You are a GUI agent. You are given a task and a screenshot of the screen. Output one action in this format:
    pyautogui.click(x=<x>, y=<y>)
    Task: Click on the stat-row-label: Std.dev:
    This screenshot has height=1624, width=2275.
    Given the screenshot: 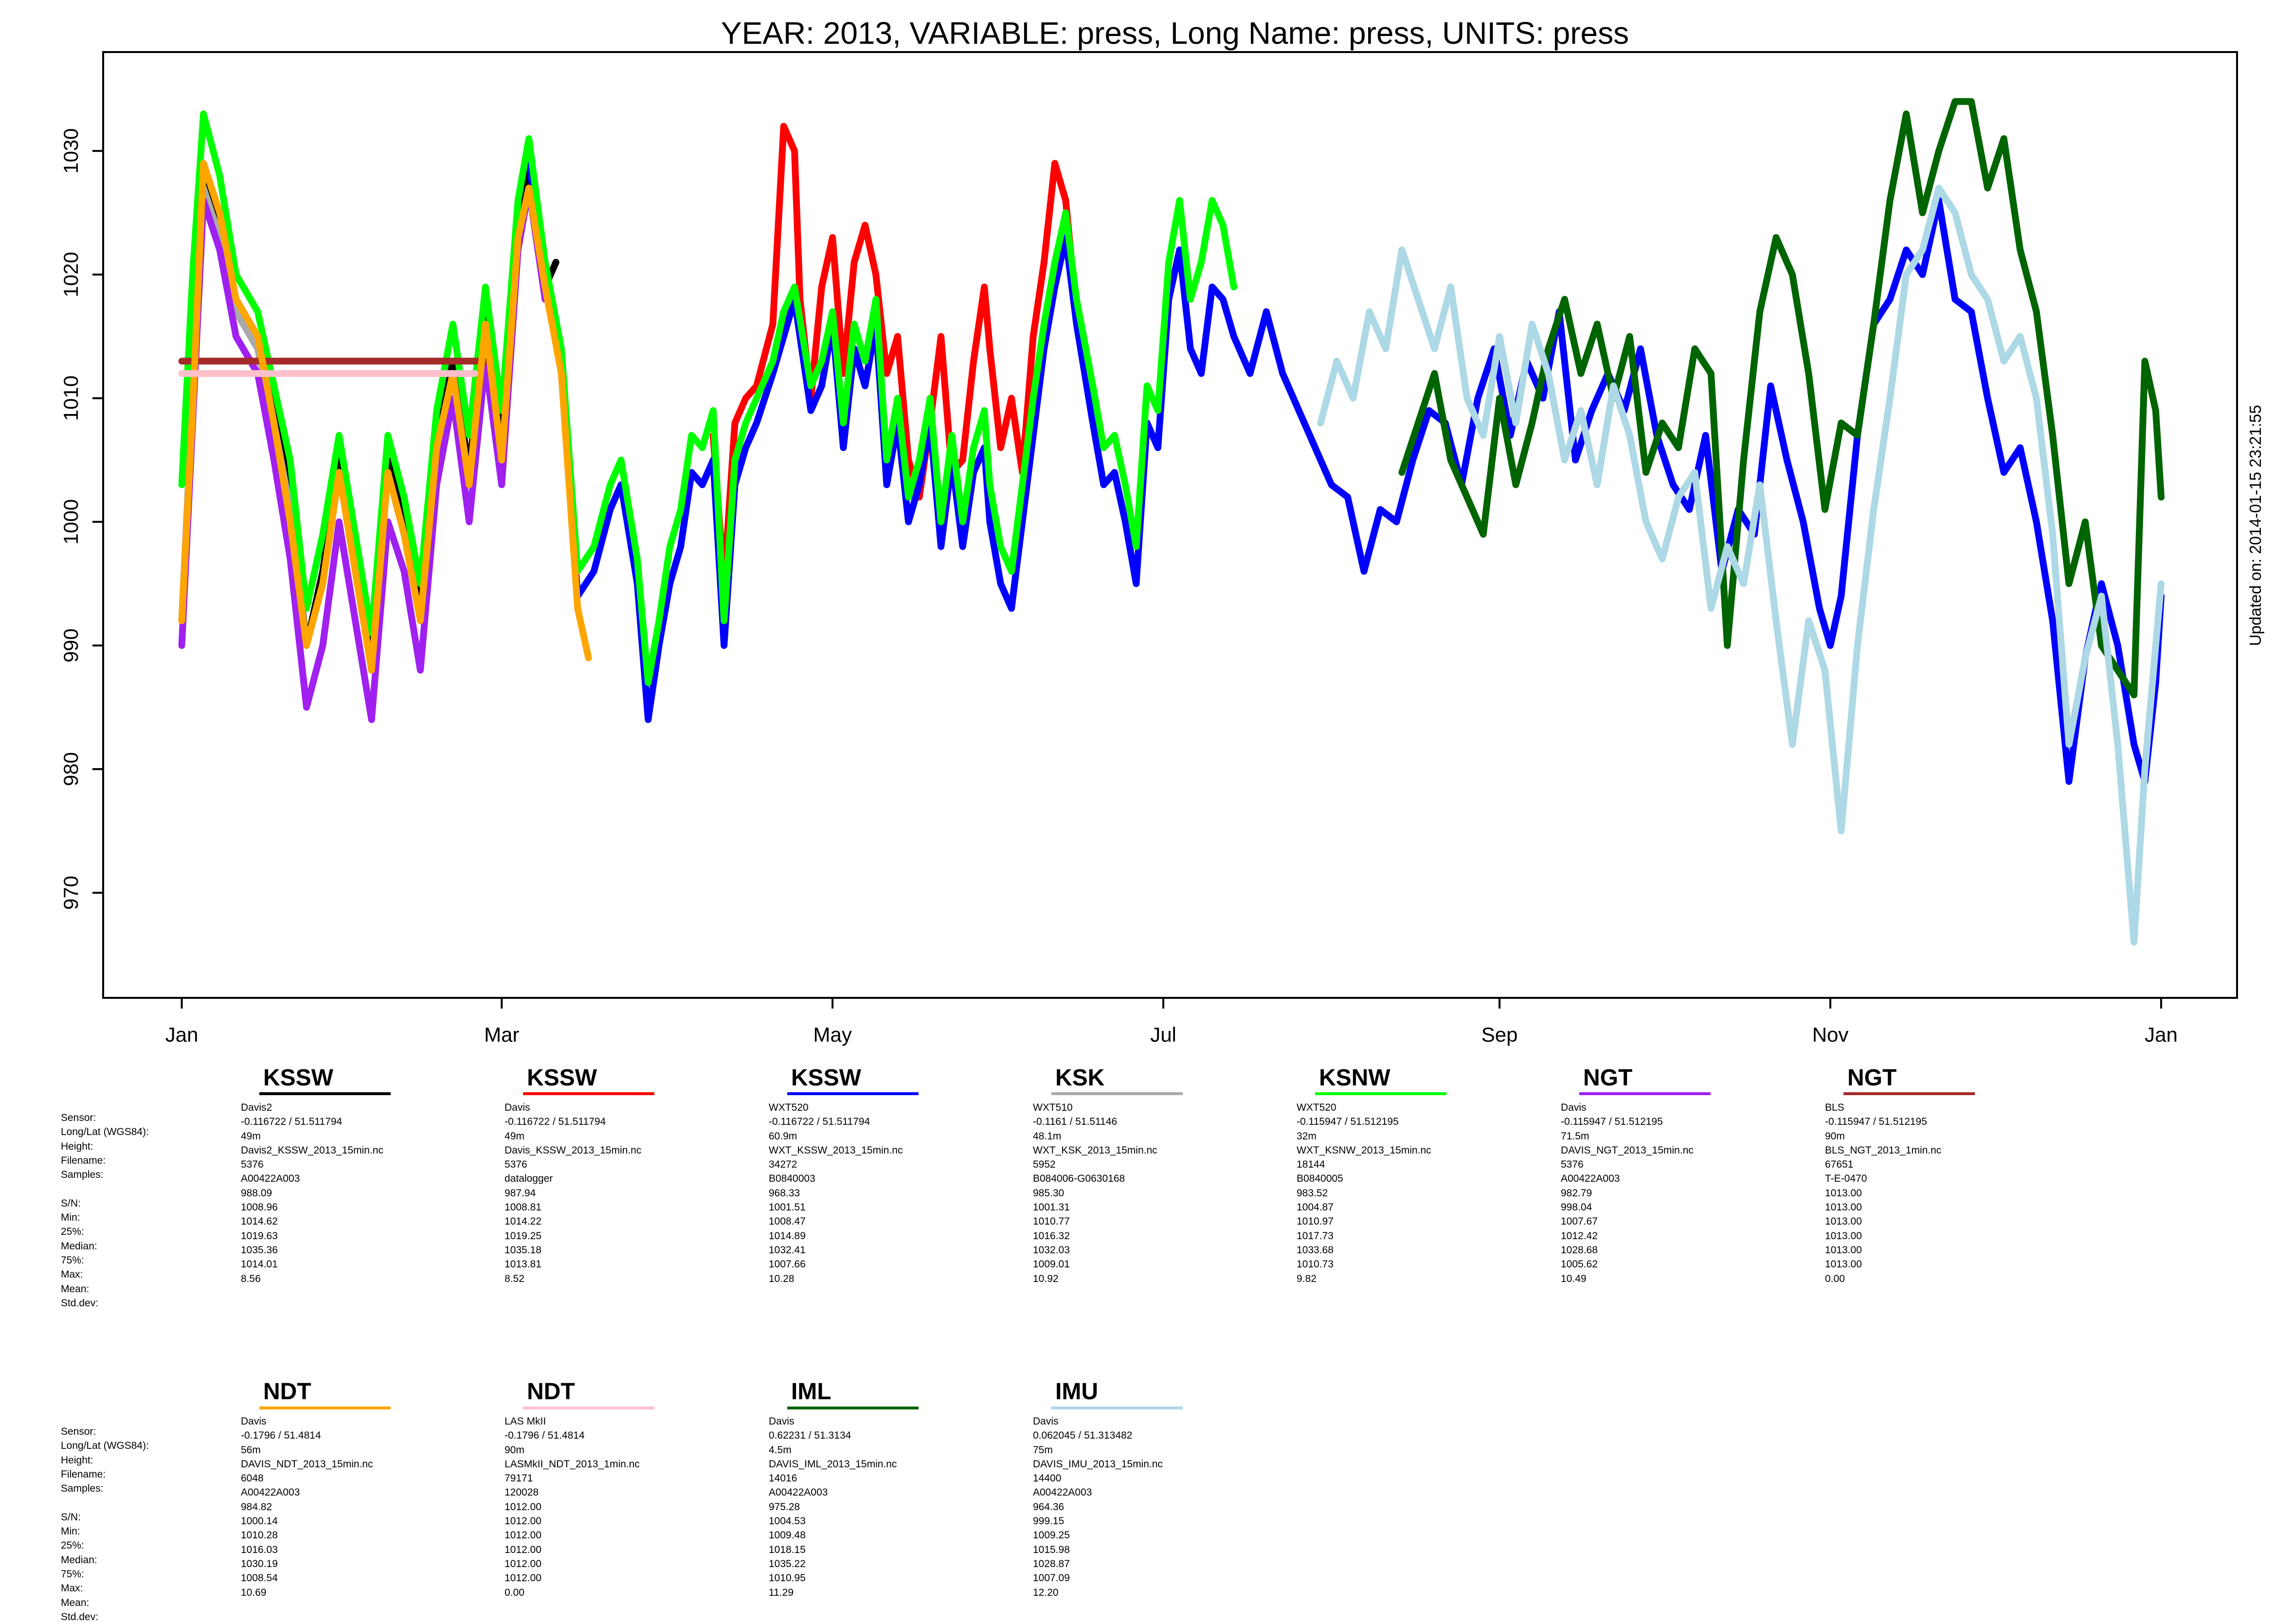 What is the action you would take?
    pyautogui.click(x=80, y=1303)
    